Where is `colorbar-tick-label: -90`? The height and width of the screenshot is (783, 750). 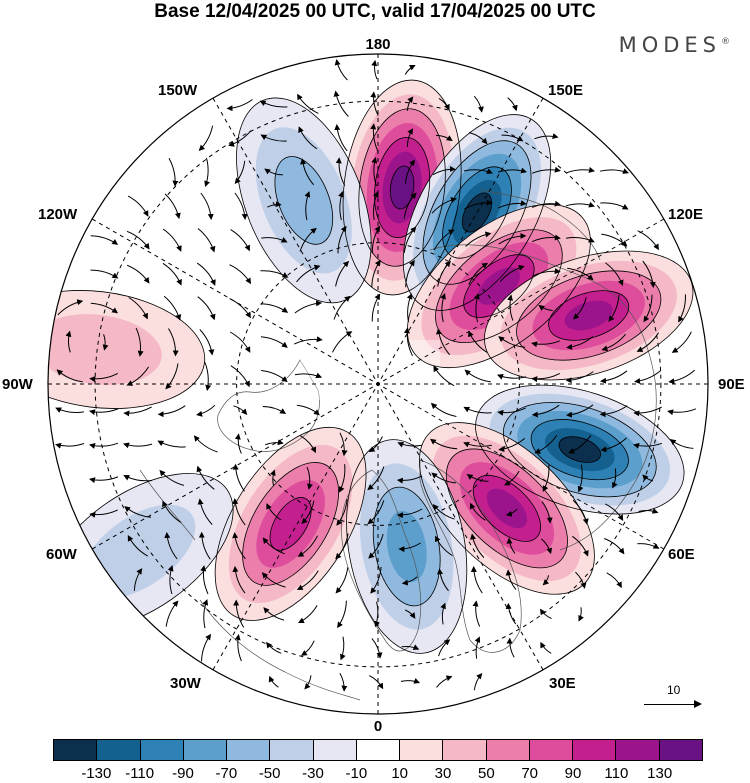 colorbar-tick-label: -90 is located at coordinates (183, 773).